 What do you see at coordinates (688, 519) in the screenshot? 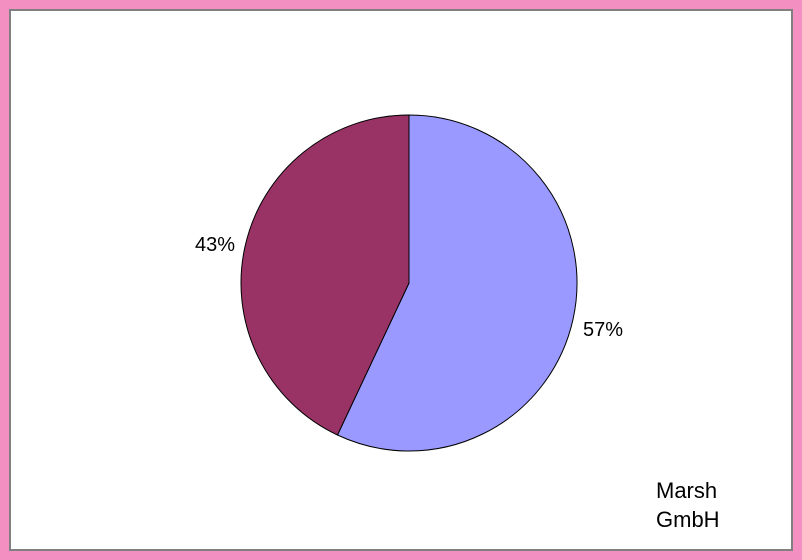
I see `caption-line-2: GmbH` at bounding box center [688, 519].